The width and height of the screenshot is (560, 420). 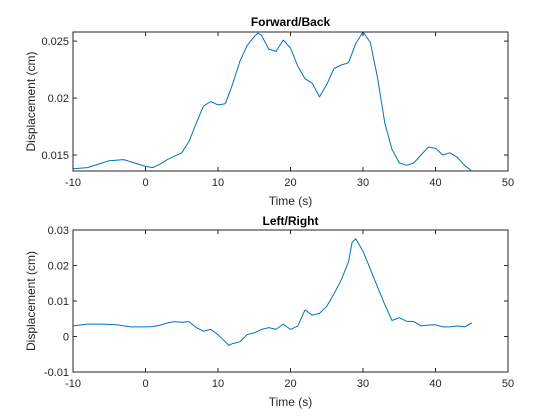 I want to click on y-tick-label: 0.03, so click(x=58, y=231).